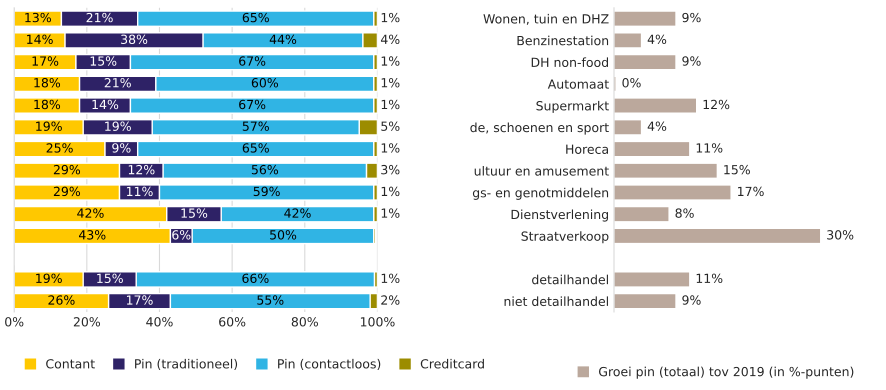 Image resolution: width=886 pixels, height=390 pixels. What do you see at coordinates (270, 300) in the screenshot?
I see `data-label: 55%` at bounding box center [270, 300].